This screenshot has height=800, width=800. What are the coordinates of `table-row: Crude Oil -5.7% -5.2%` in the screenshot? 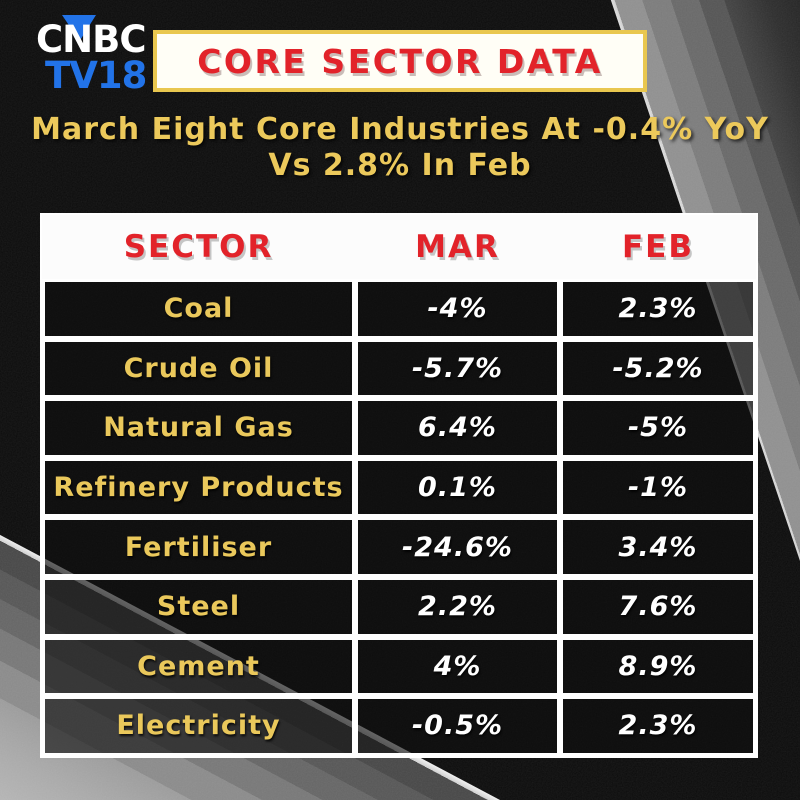 It's located at (399, 368).